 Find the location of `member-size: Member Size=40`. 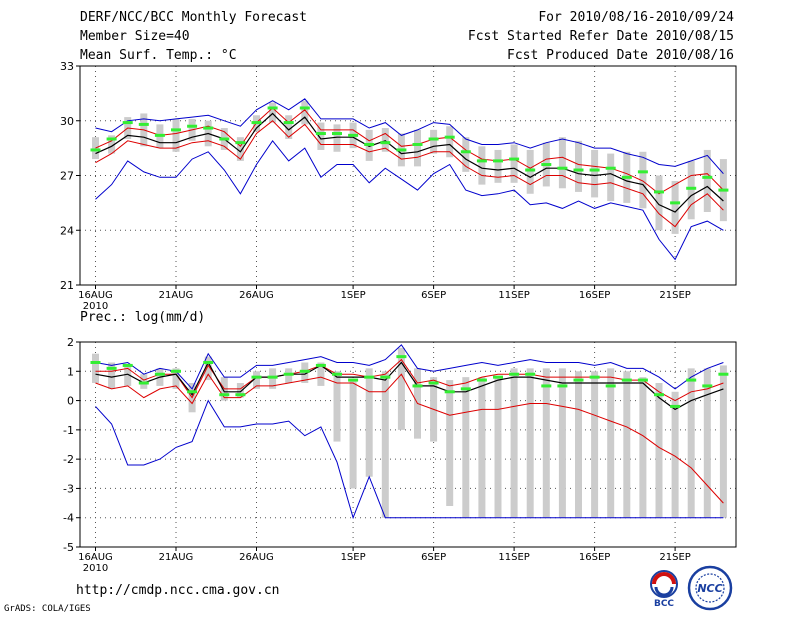

member-size: Member Size=40 is located at coordinates (135, 36).